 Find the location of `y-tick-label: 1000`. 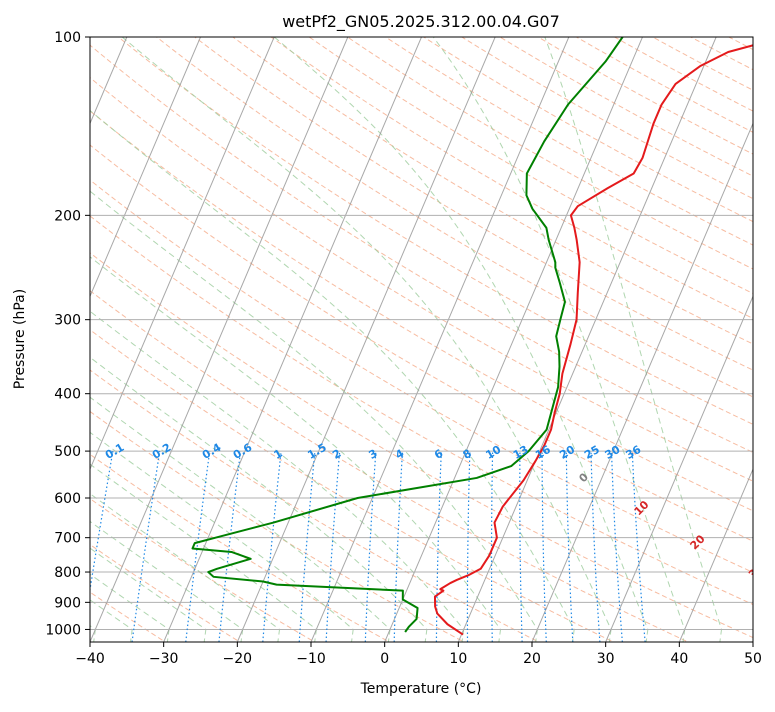

y-tick-label: 1000 is located at coordinates (63, 630).